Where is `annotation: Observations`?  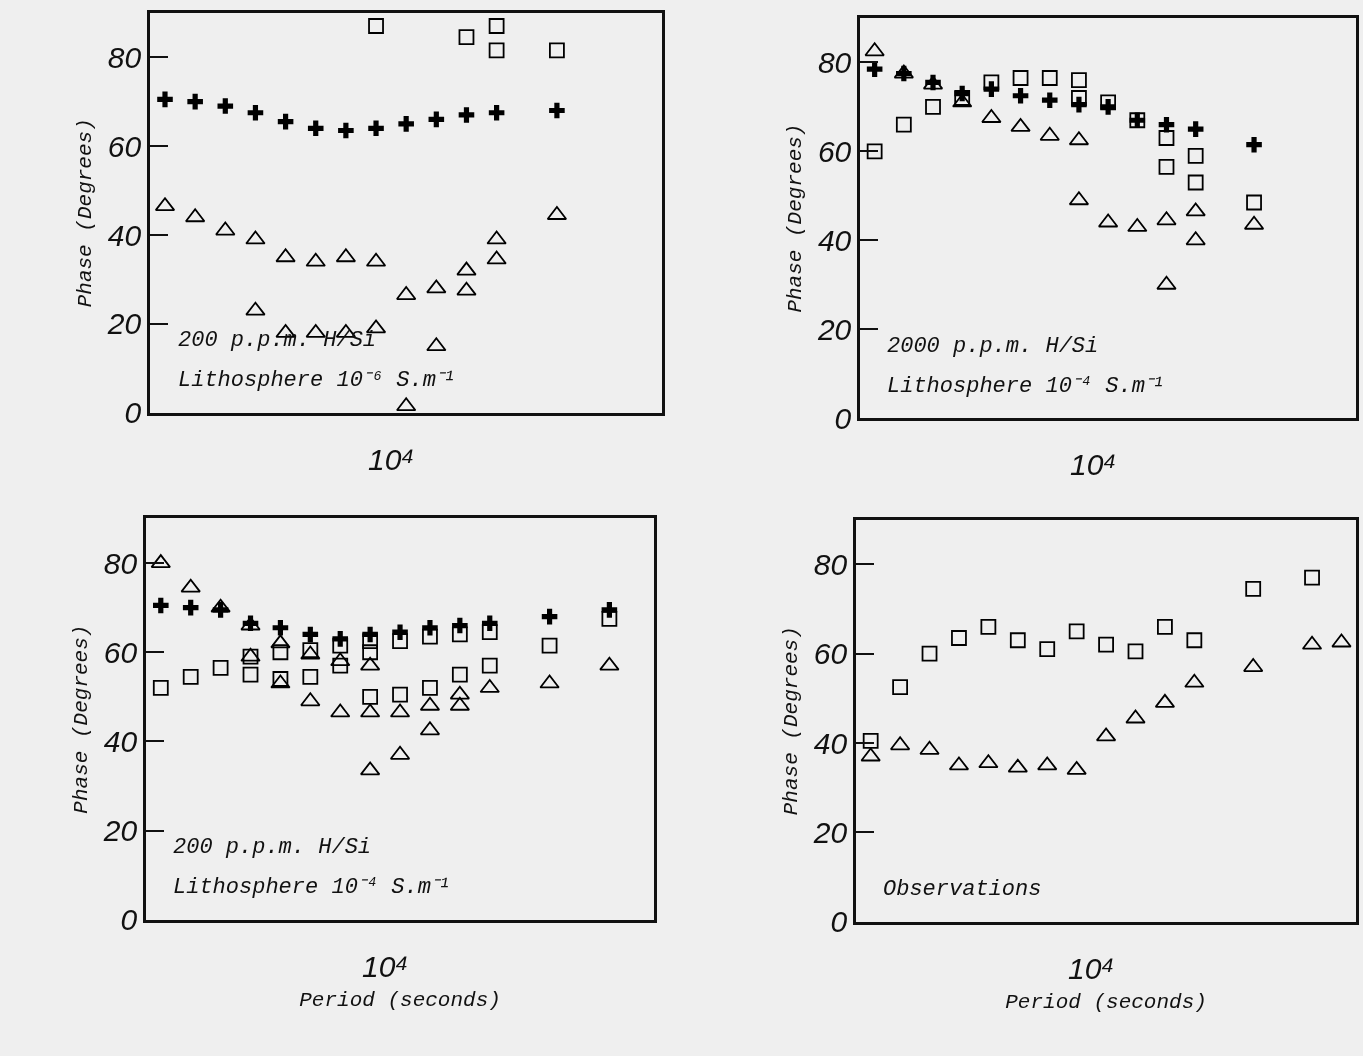 annotation: Observations is located at coordinates (962, 889).